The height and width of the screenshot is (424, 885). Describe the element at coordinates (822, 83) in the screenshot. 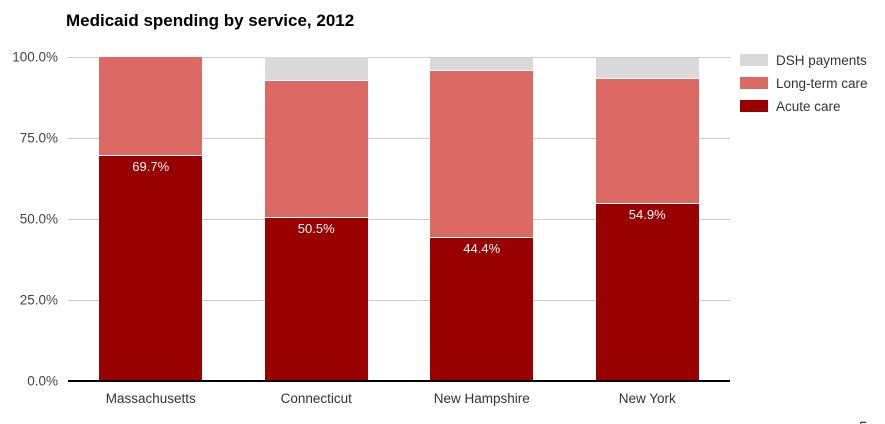

I see `legend-label: Long-term care` at that location.